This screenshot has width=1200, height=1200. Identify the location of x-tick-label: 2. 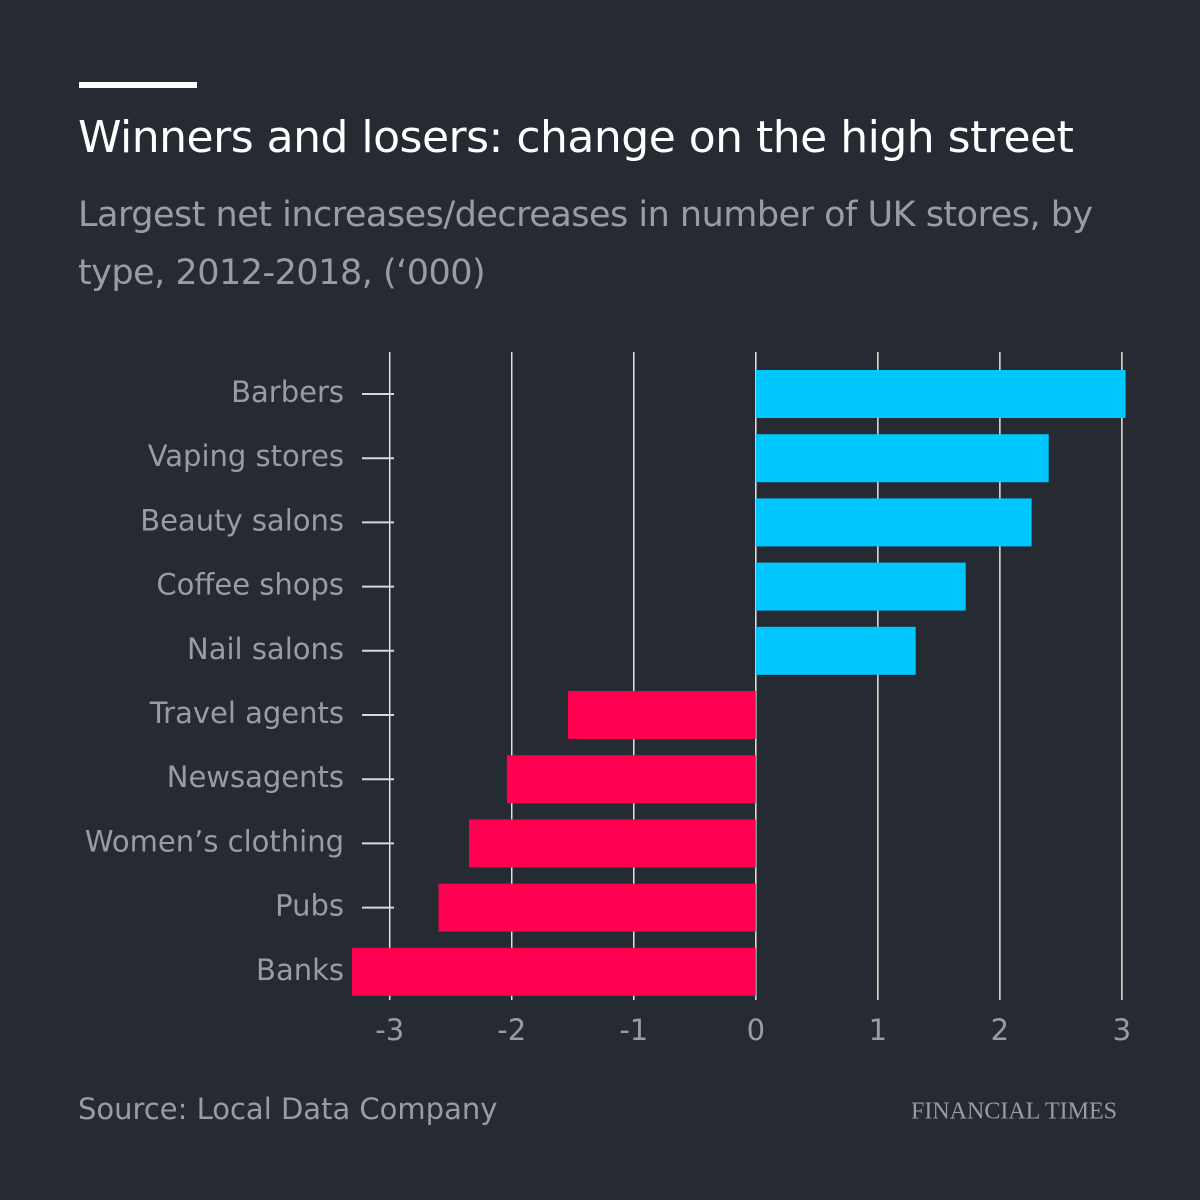
(1000, 1030).